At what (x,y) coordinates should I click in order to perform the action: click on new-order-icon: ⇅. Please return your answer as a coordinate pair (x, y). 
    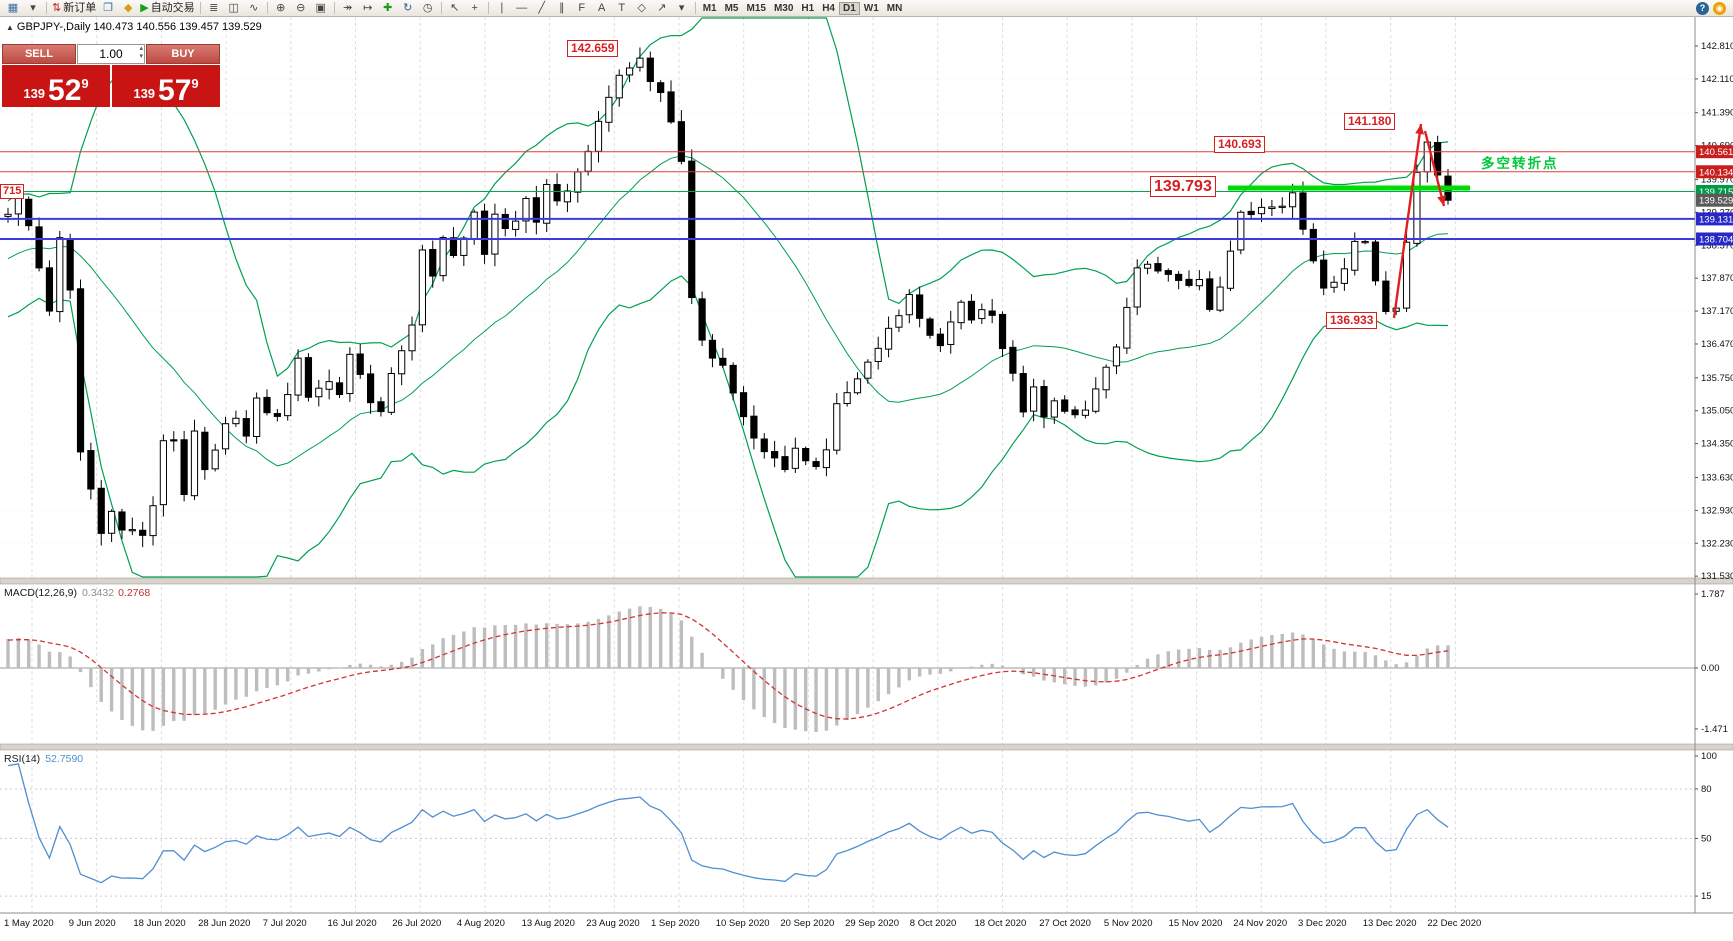
    Looking at the image, I should click on (57, 7).